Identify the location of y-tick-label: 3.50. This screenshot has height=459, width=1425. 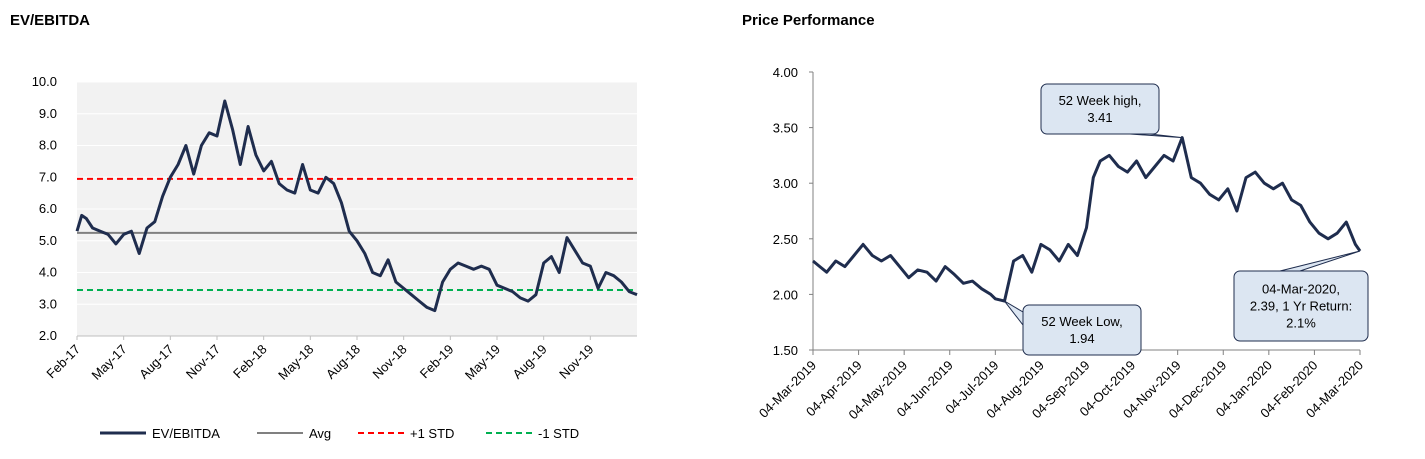
(785, 128).